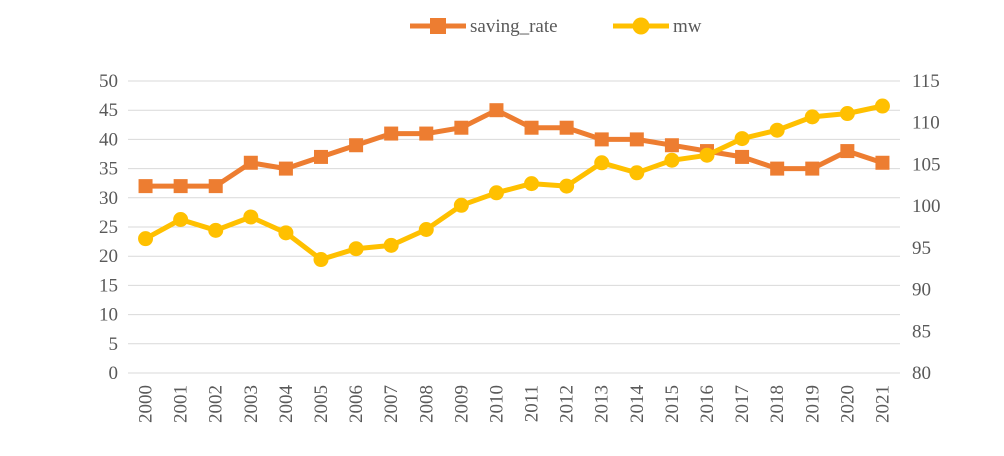  What do you see at coordinates (108, 110) in the screenshot?
I see `left-tick-label: 45` at bounding box center [108, 110].